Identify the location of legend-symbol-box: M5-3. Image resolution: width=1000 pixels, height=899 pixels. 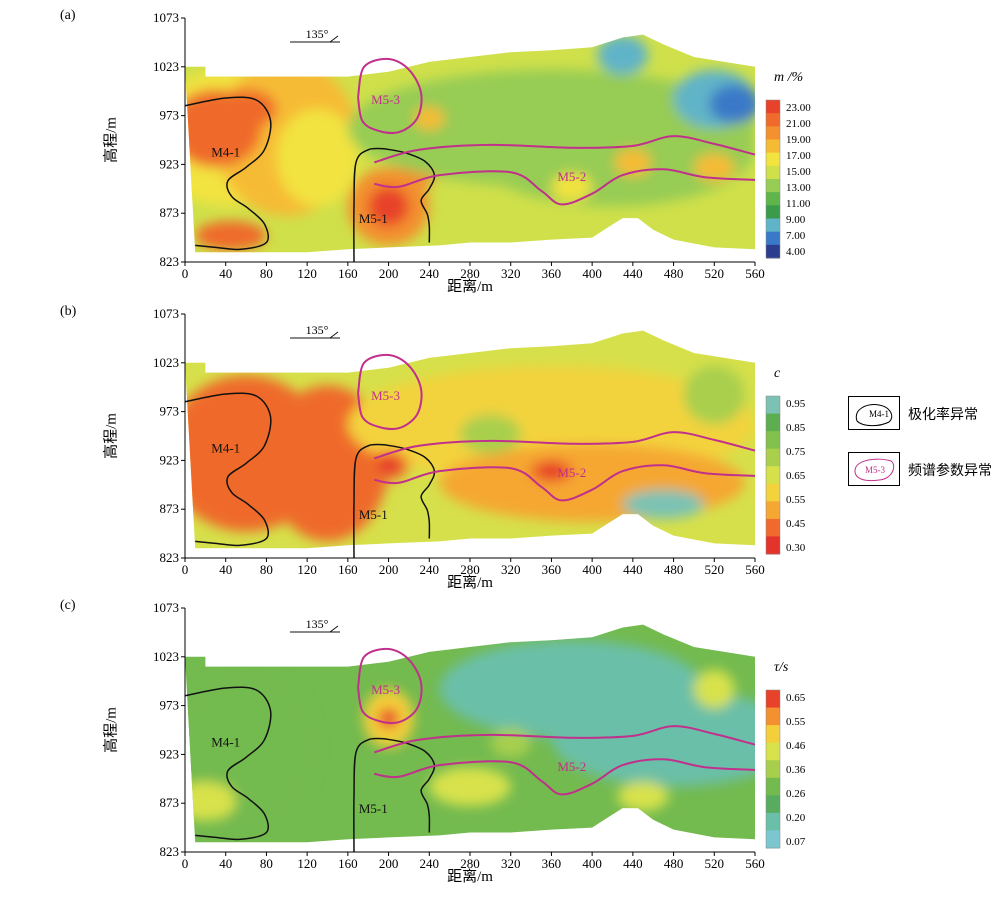
(874, 469).